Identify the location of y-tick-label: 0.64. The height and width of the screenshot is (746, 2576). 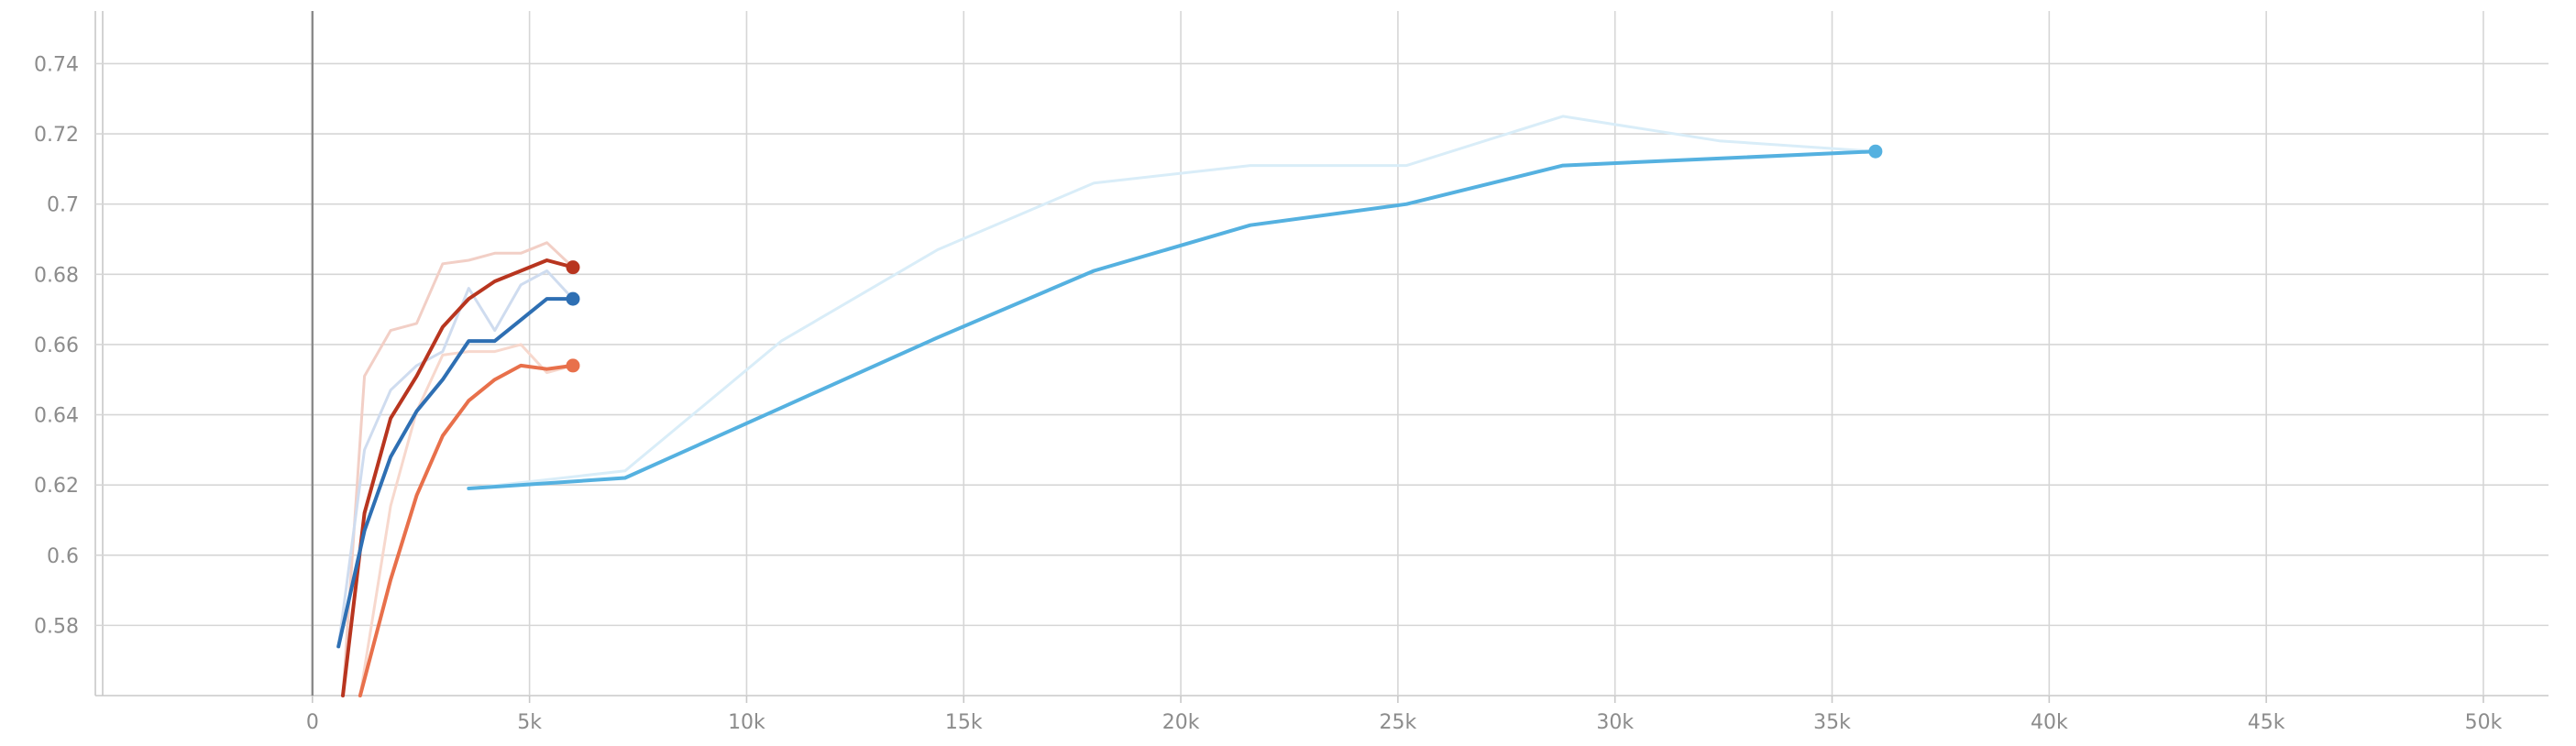
(57, 416).